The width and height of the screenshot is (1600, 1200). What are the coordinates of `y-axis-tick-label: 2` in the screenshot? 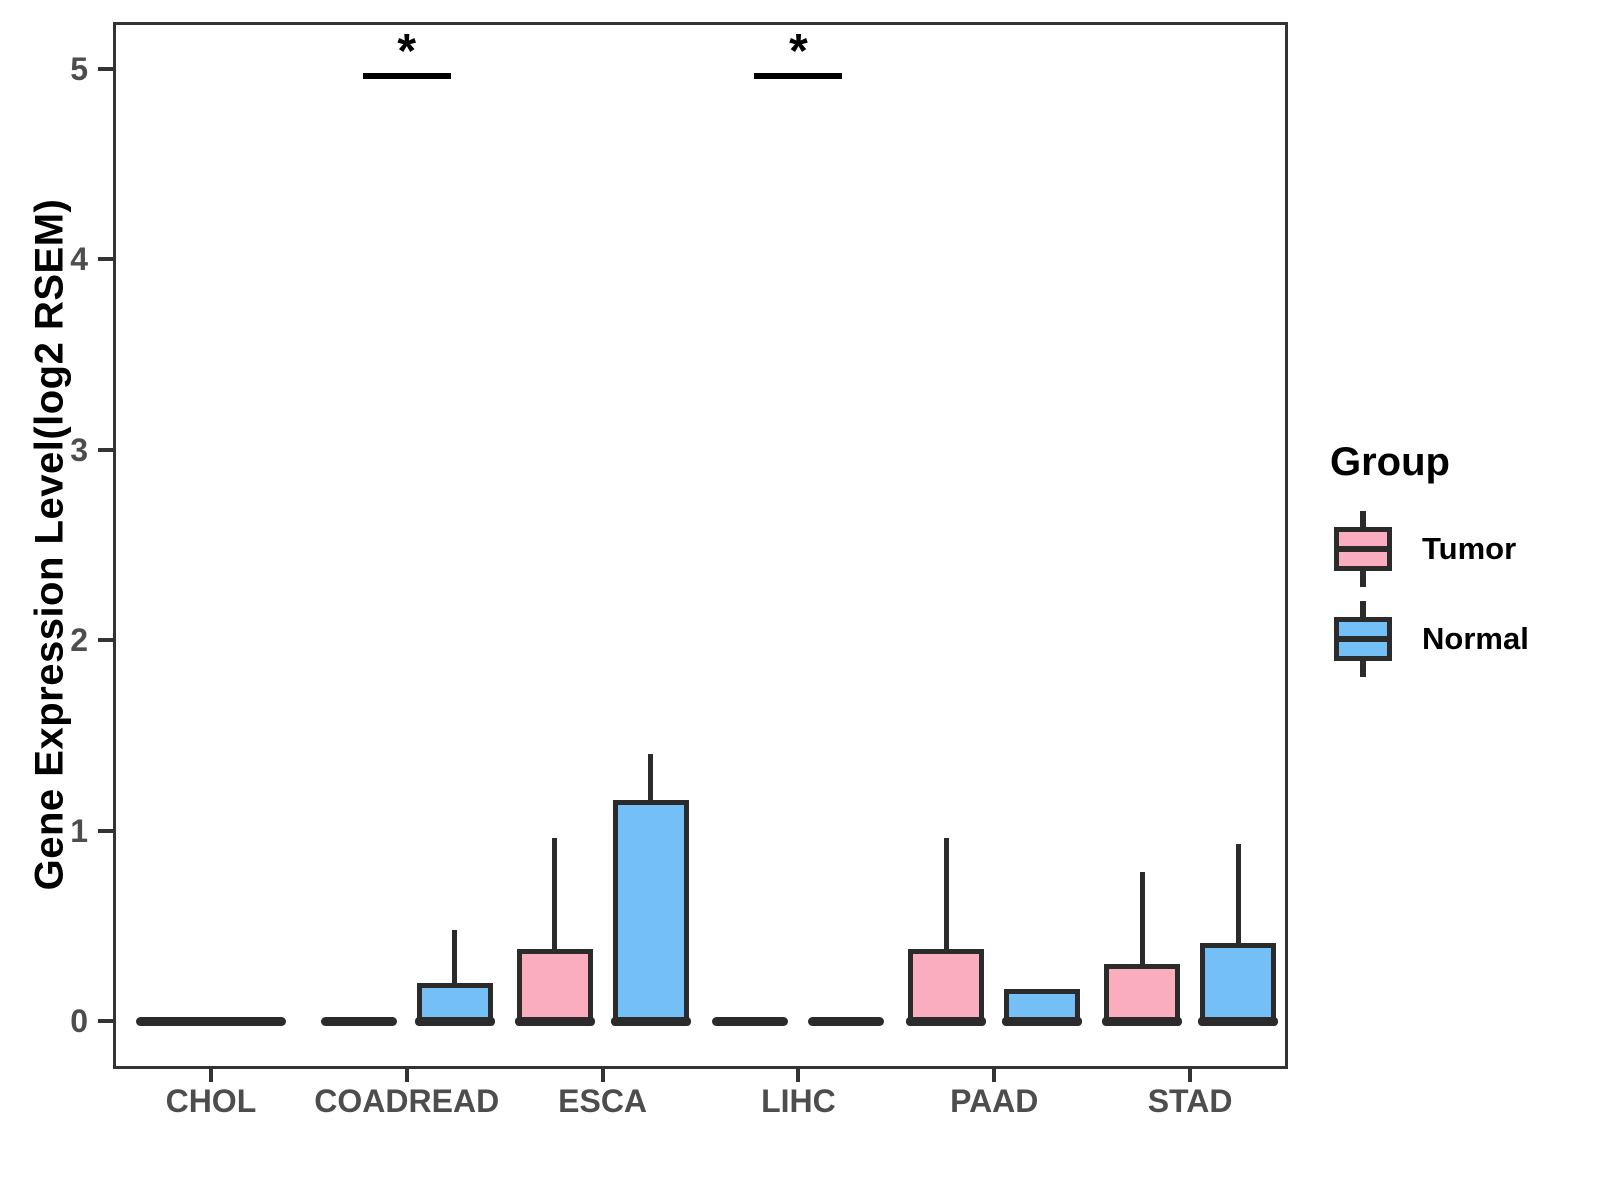 It's located at (79, 640).